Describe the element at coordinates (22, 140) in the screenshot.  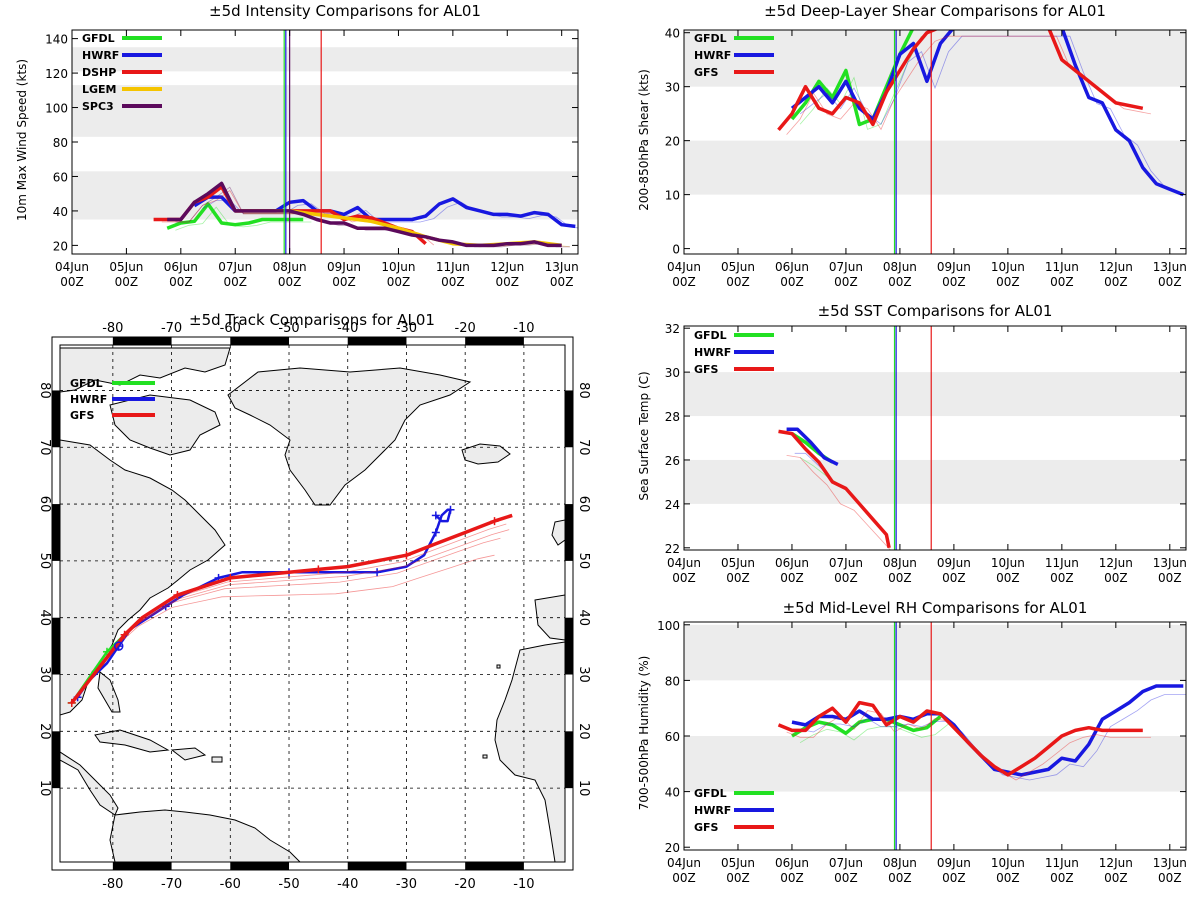
I see `intensity-ylabel: 10m Max Wind Speed (kts)` at that location.